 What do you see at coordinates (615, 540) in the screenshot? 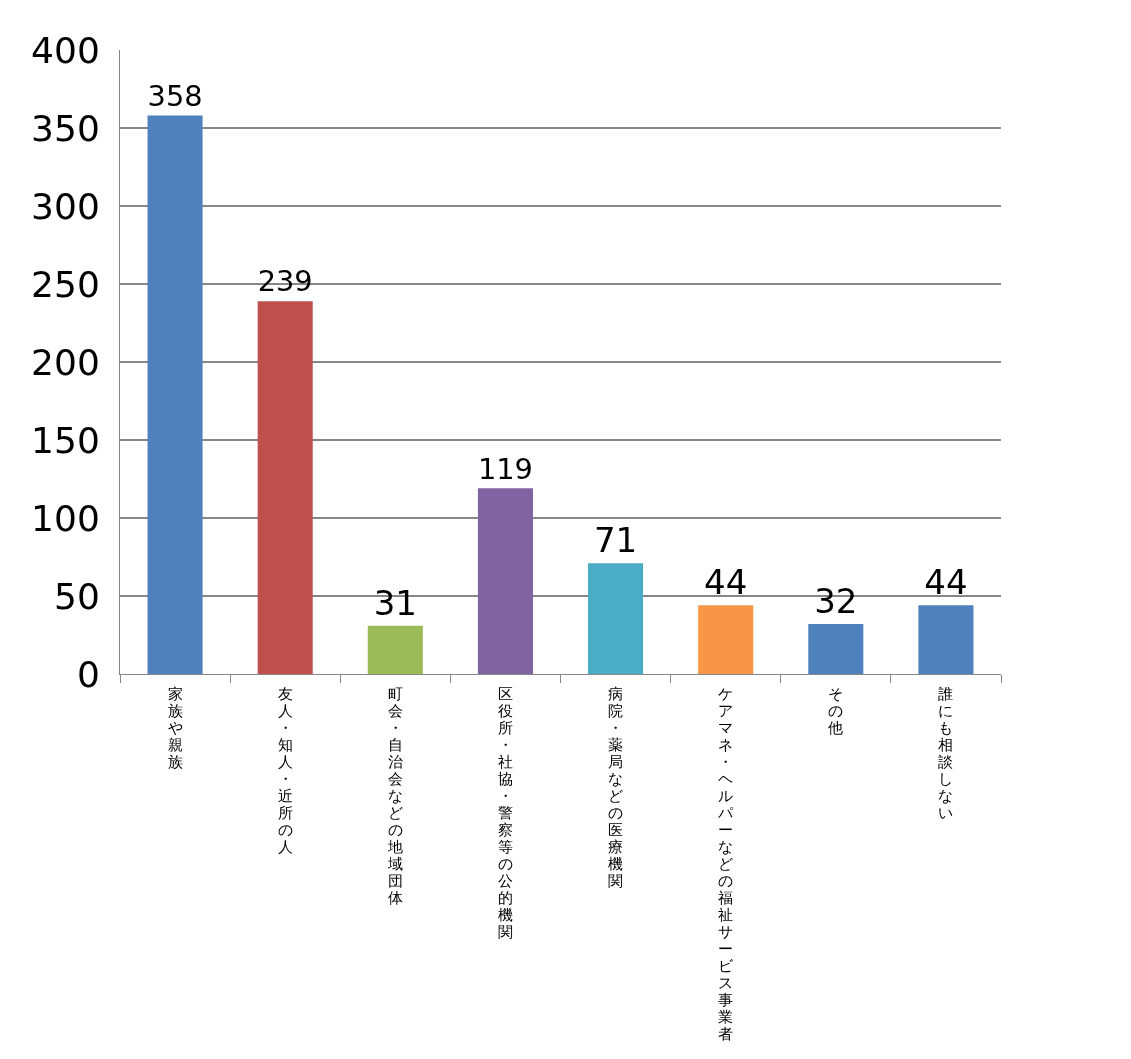
I see `data-label: 71` at bounding box center [615, 540].